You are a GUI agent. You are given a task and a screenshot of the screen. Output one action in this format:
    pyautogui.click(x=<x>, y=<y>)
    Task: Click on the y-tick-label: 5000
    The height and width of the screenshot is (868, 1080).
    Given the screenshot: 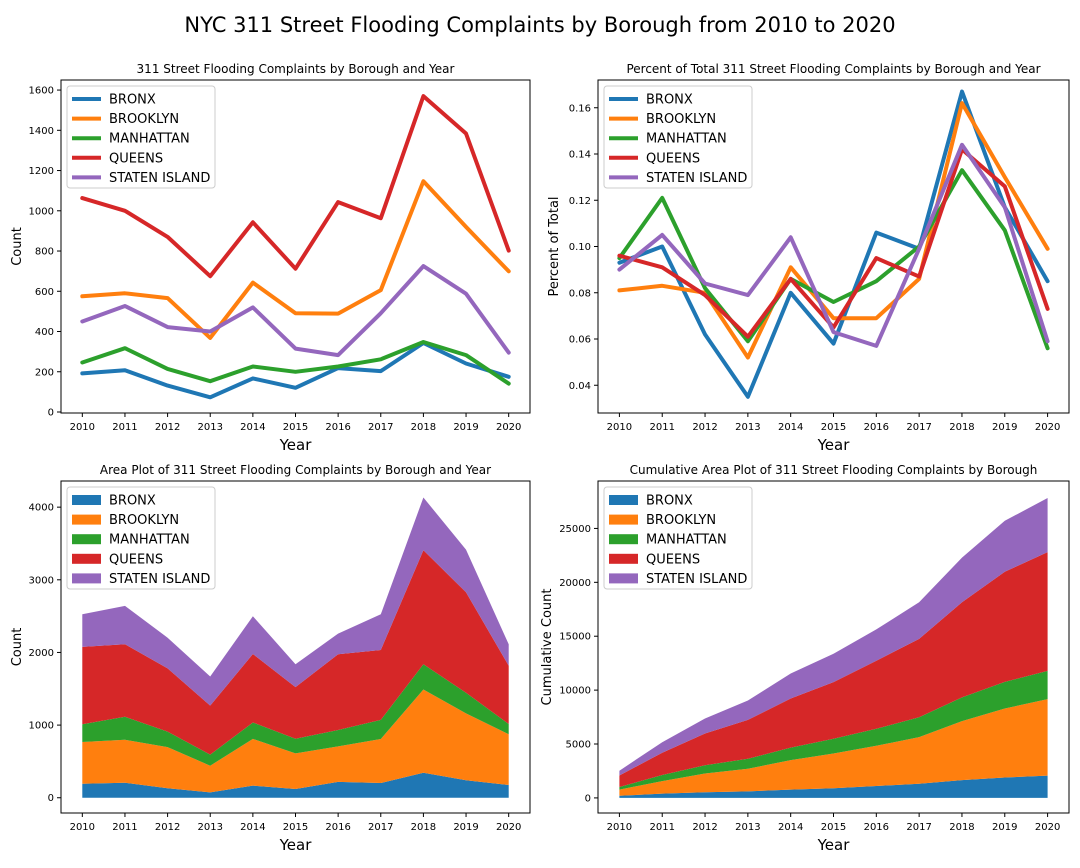 What is the action you would take?
    pyautogui.click(x=578, y=745)
    